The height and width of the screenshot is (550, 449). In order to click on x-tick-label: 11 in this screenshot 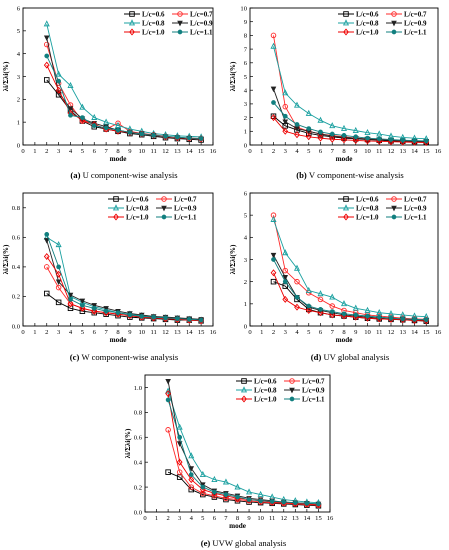, I will do `click(153, 332)`.